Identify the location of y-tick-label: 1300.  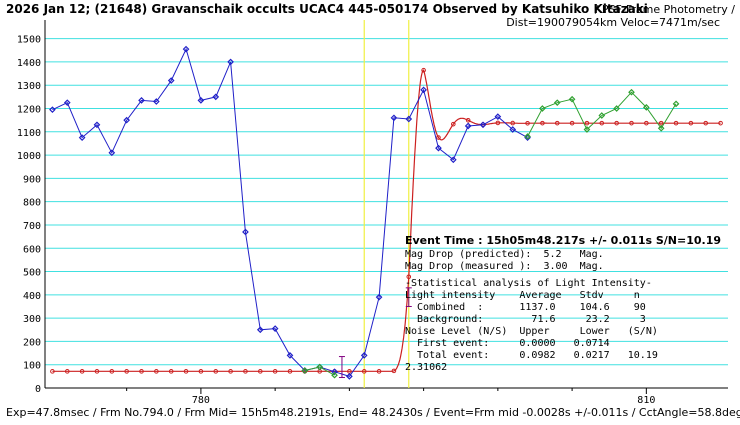
(29, 86).